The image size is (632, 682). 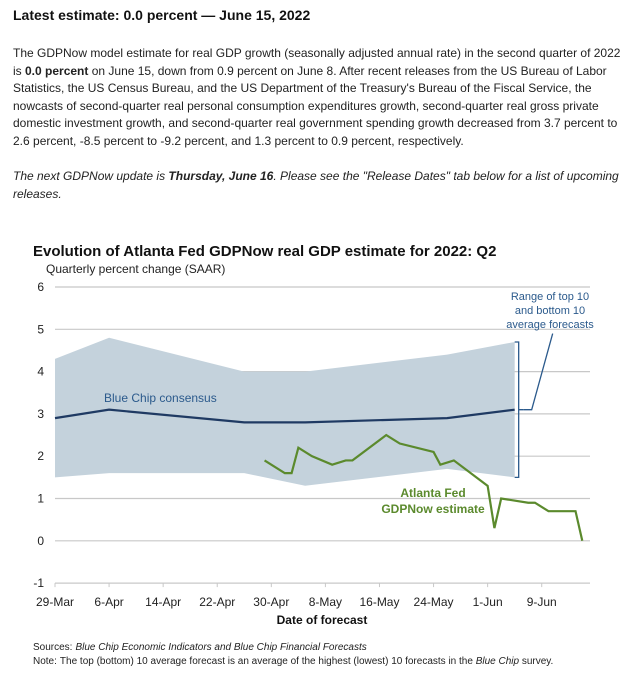 What do you see at coordinates (488, 602) in the screenshot?
I see `x-tick-label: 1-Jun` at bounding box center [488, 602].